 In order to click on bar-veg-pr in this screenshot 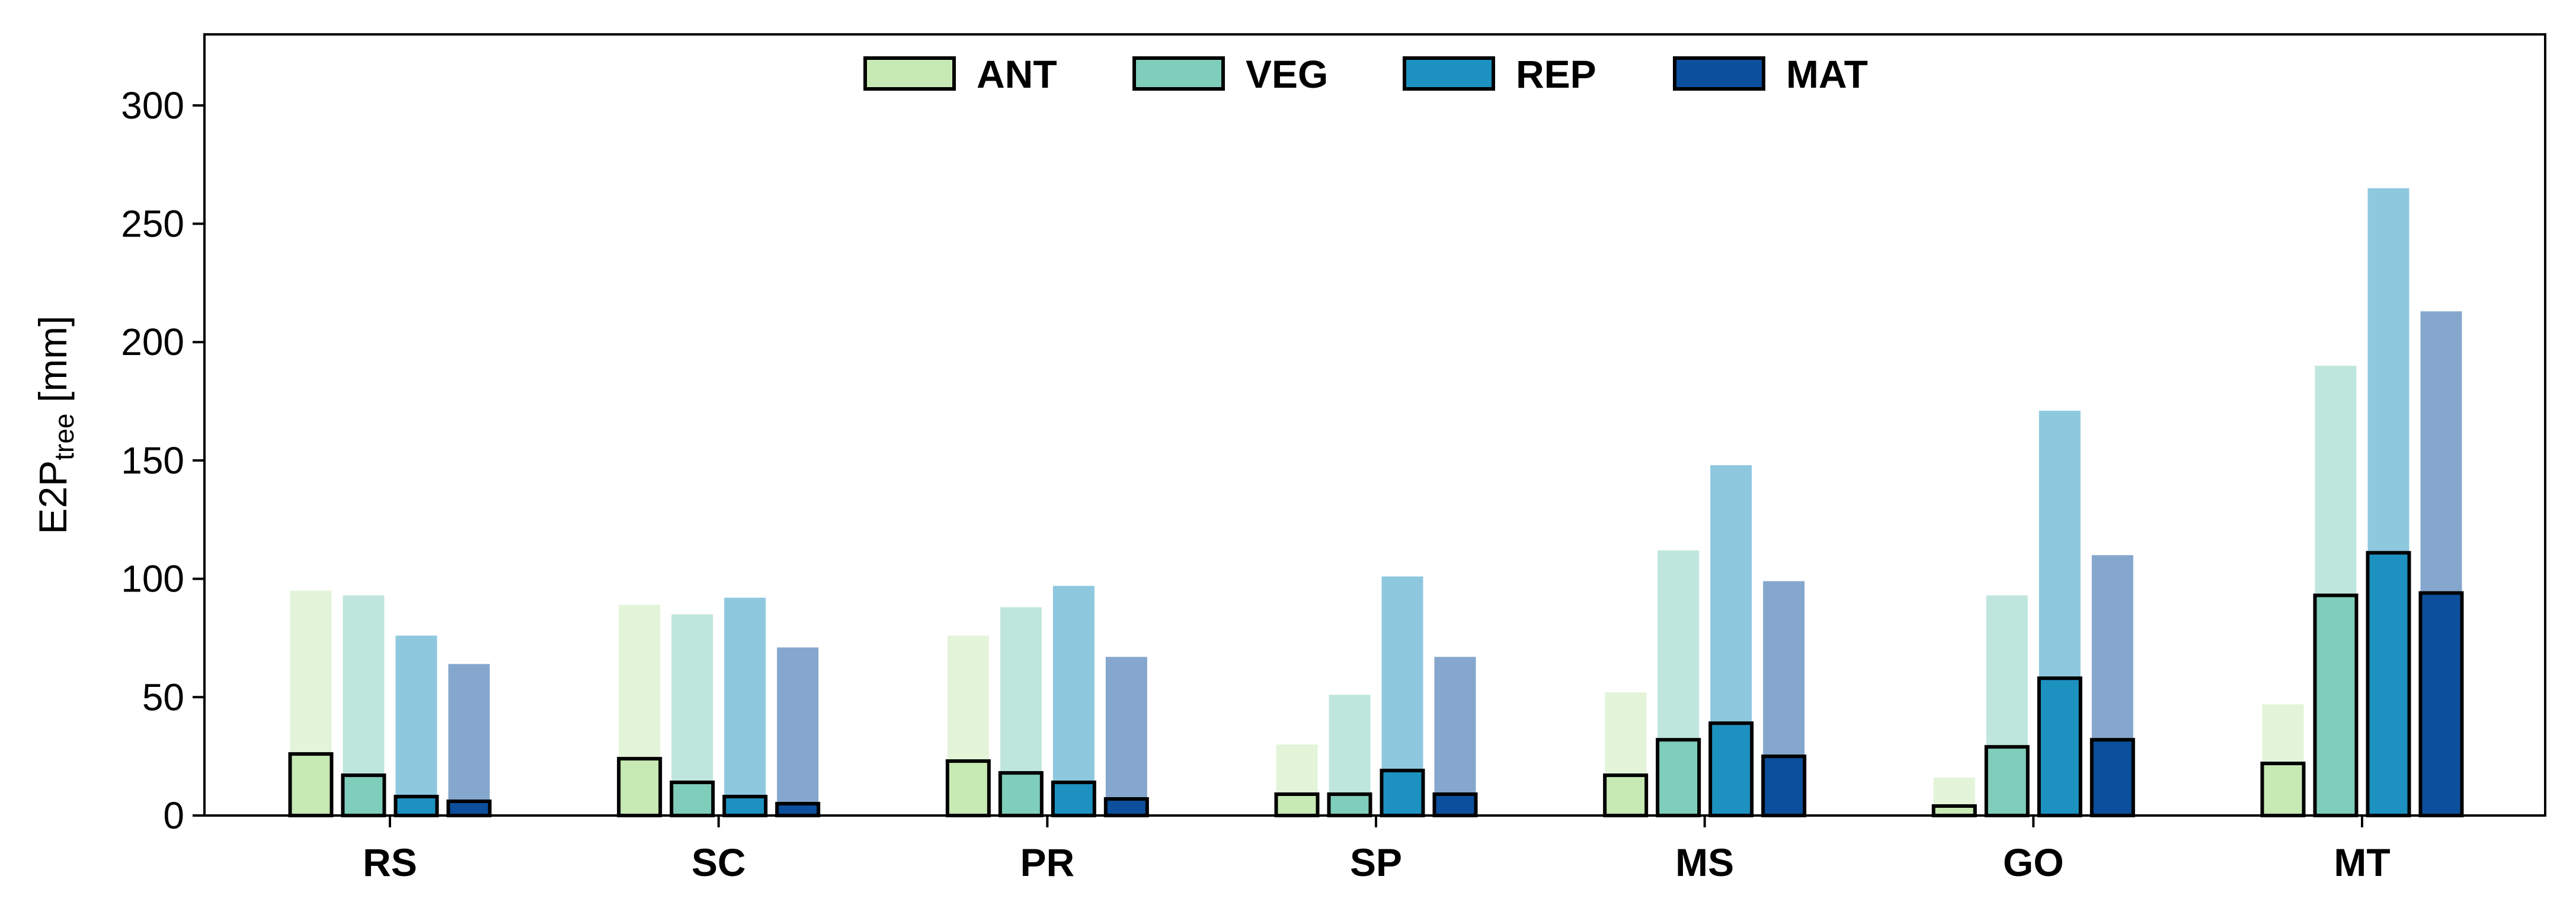, I will do `click(1021, 795)`.